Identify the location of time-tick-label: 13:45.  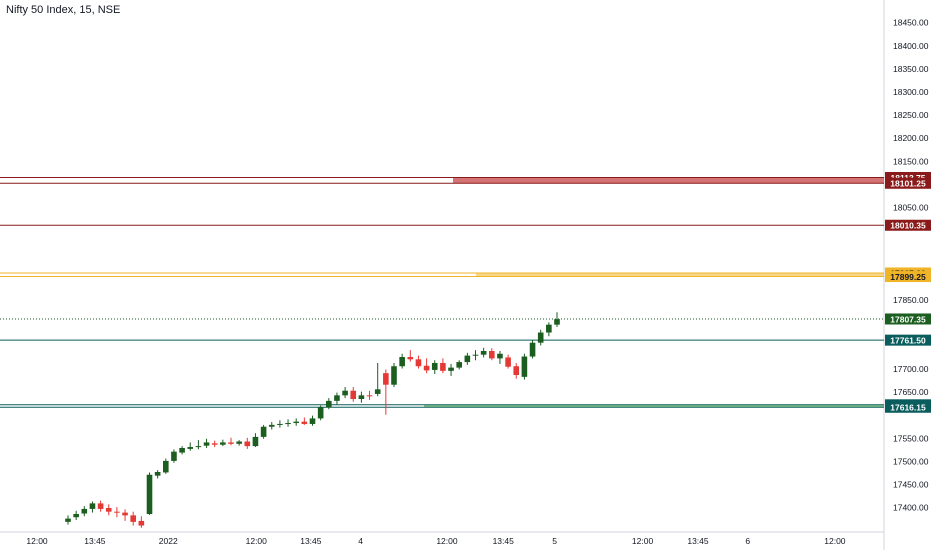
(95, 541).